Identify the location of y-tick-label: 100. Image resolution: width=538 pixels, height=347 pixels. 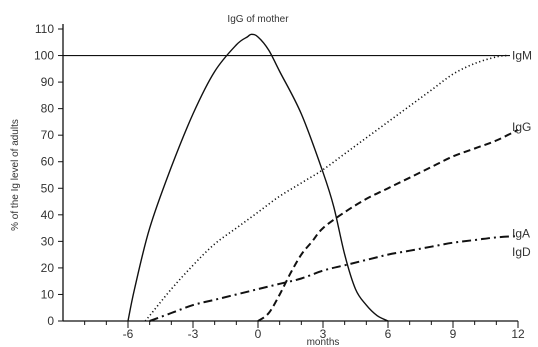
(44, 56).